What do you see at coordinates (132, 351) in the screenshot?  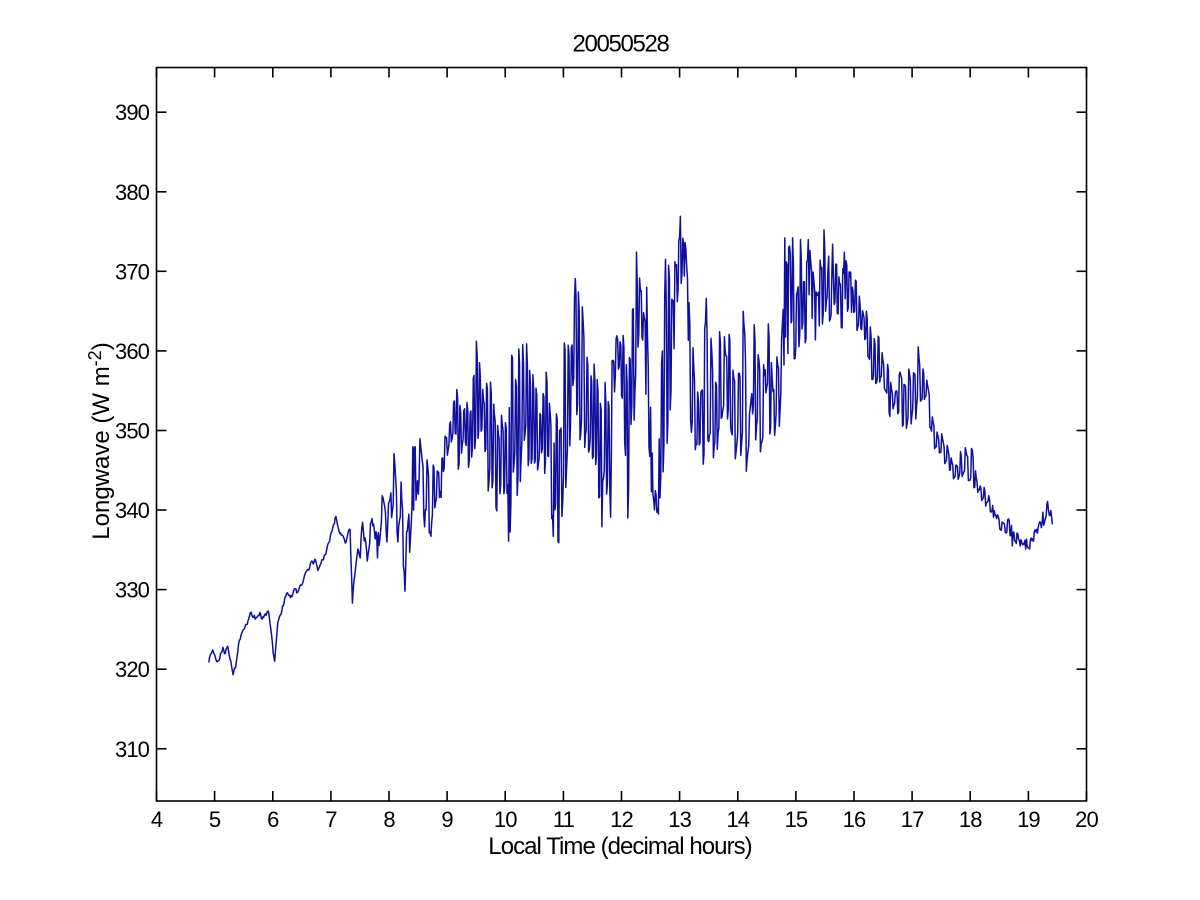 I see `svg-text: 360` at bounding box center [132, 351].